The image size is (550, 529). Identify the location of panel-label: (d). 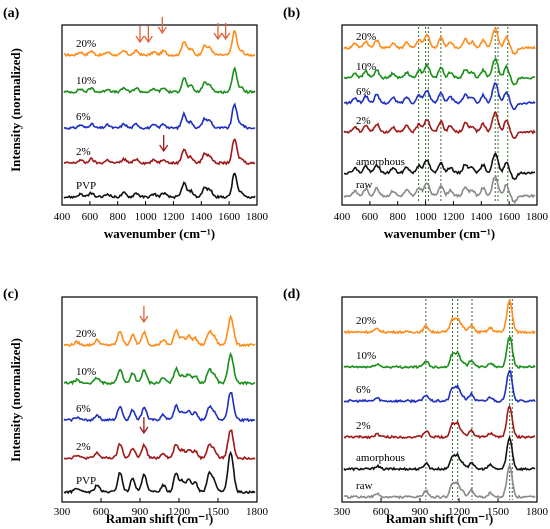
(291, 294).